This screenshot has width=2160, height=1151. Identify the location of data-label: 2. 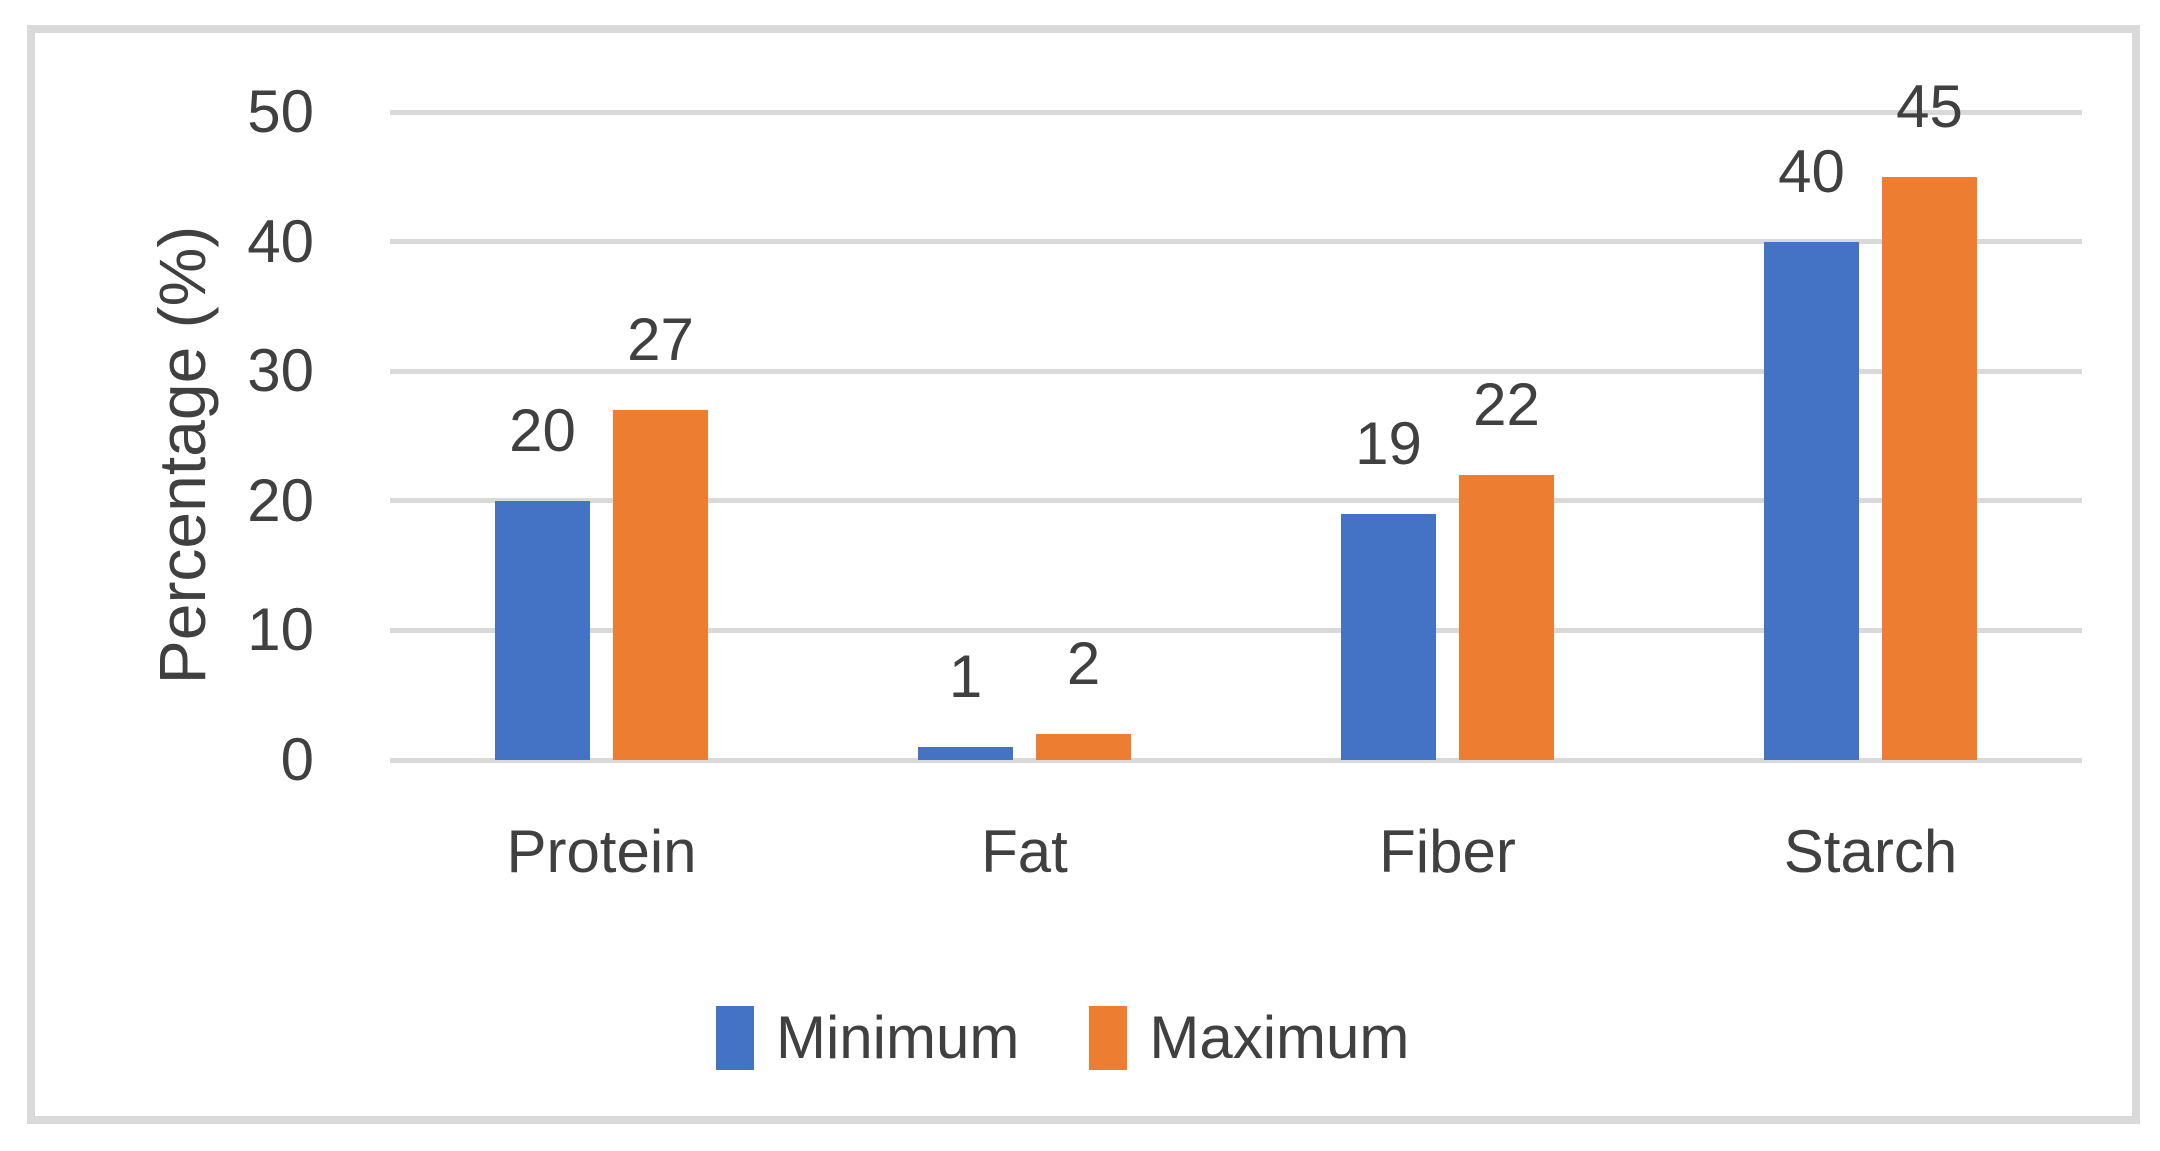
(1083, 664).